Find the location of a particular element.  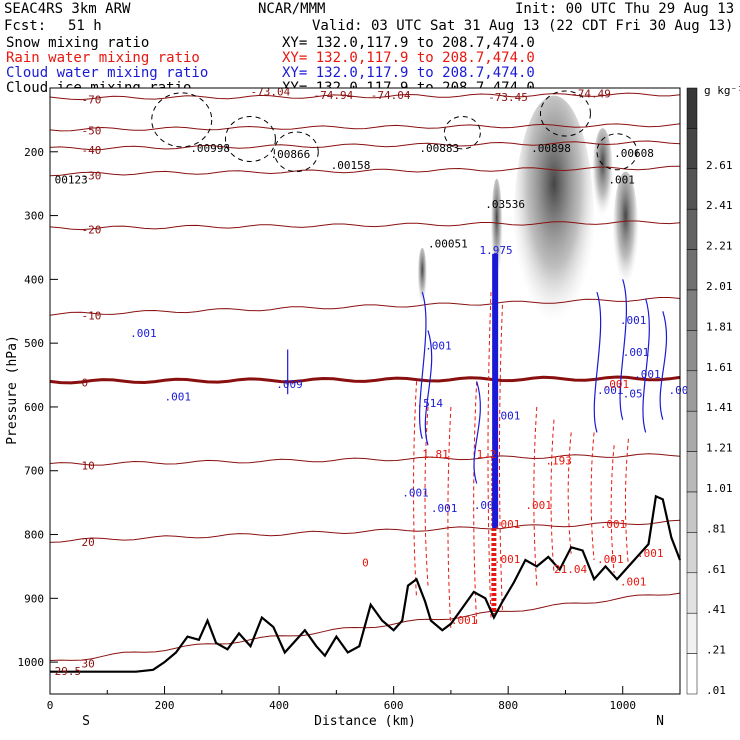

contour-value-label: -74.49 is located at coordinates (591, 94).